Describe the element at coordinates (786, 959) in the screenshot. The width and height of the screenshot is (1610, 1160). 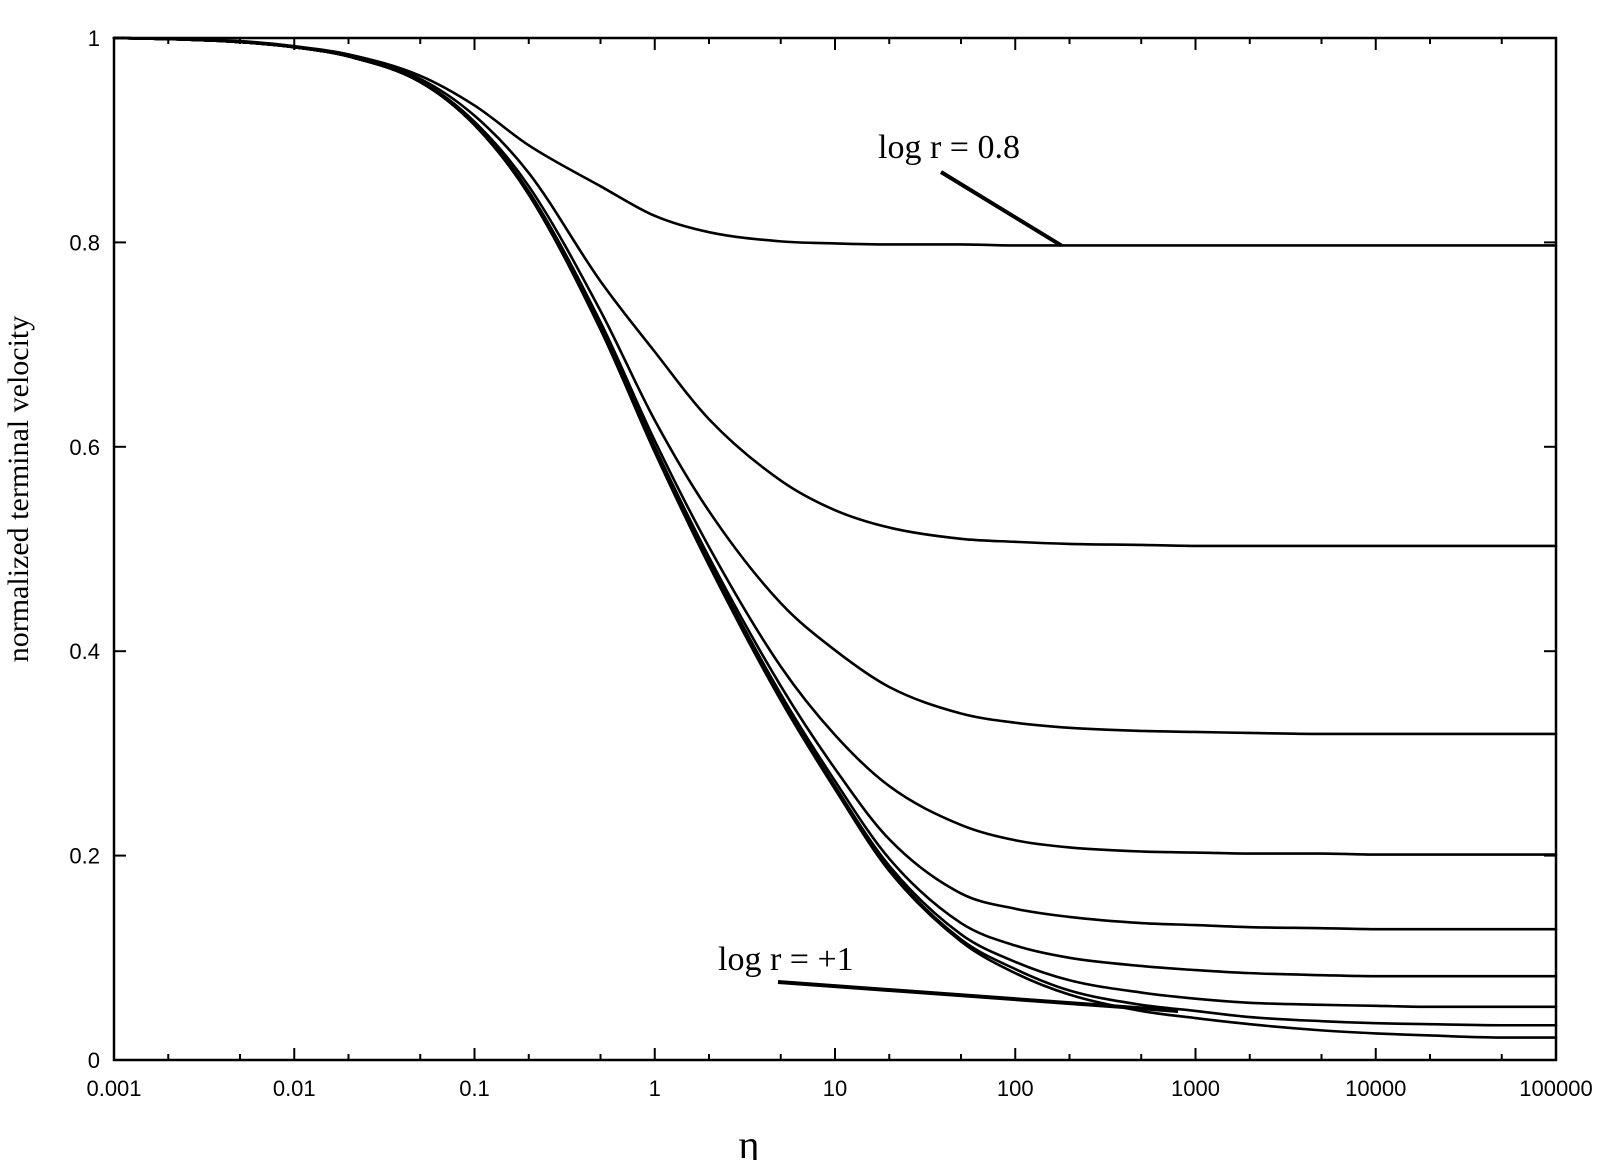
I see `annotation-log-r-plus-1: log r = +1` at that location.